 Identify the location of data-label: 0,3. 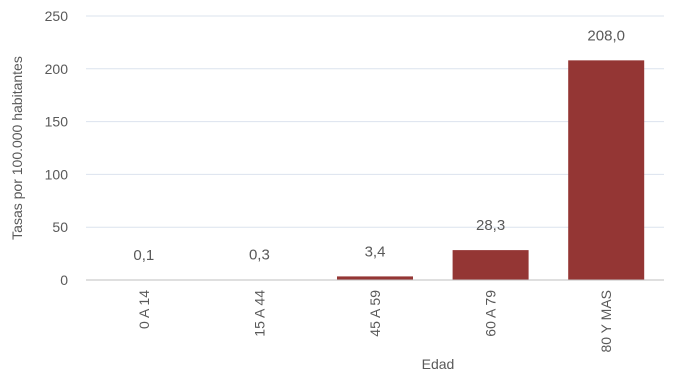
(259, 255).